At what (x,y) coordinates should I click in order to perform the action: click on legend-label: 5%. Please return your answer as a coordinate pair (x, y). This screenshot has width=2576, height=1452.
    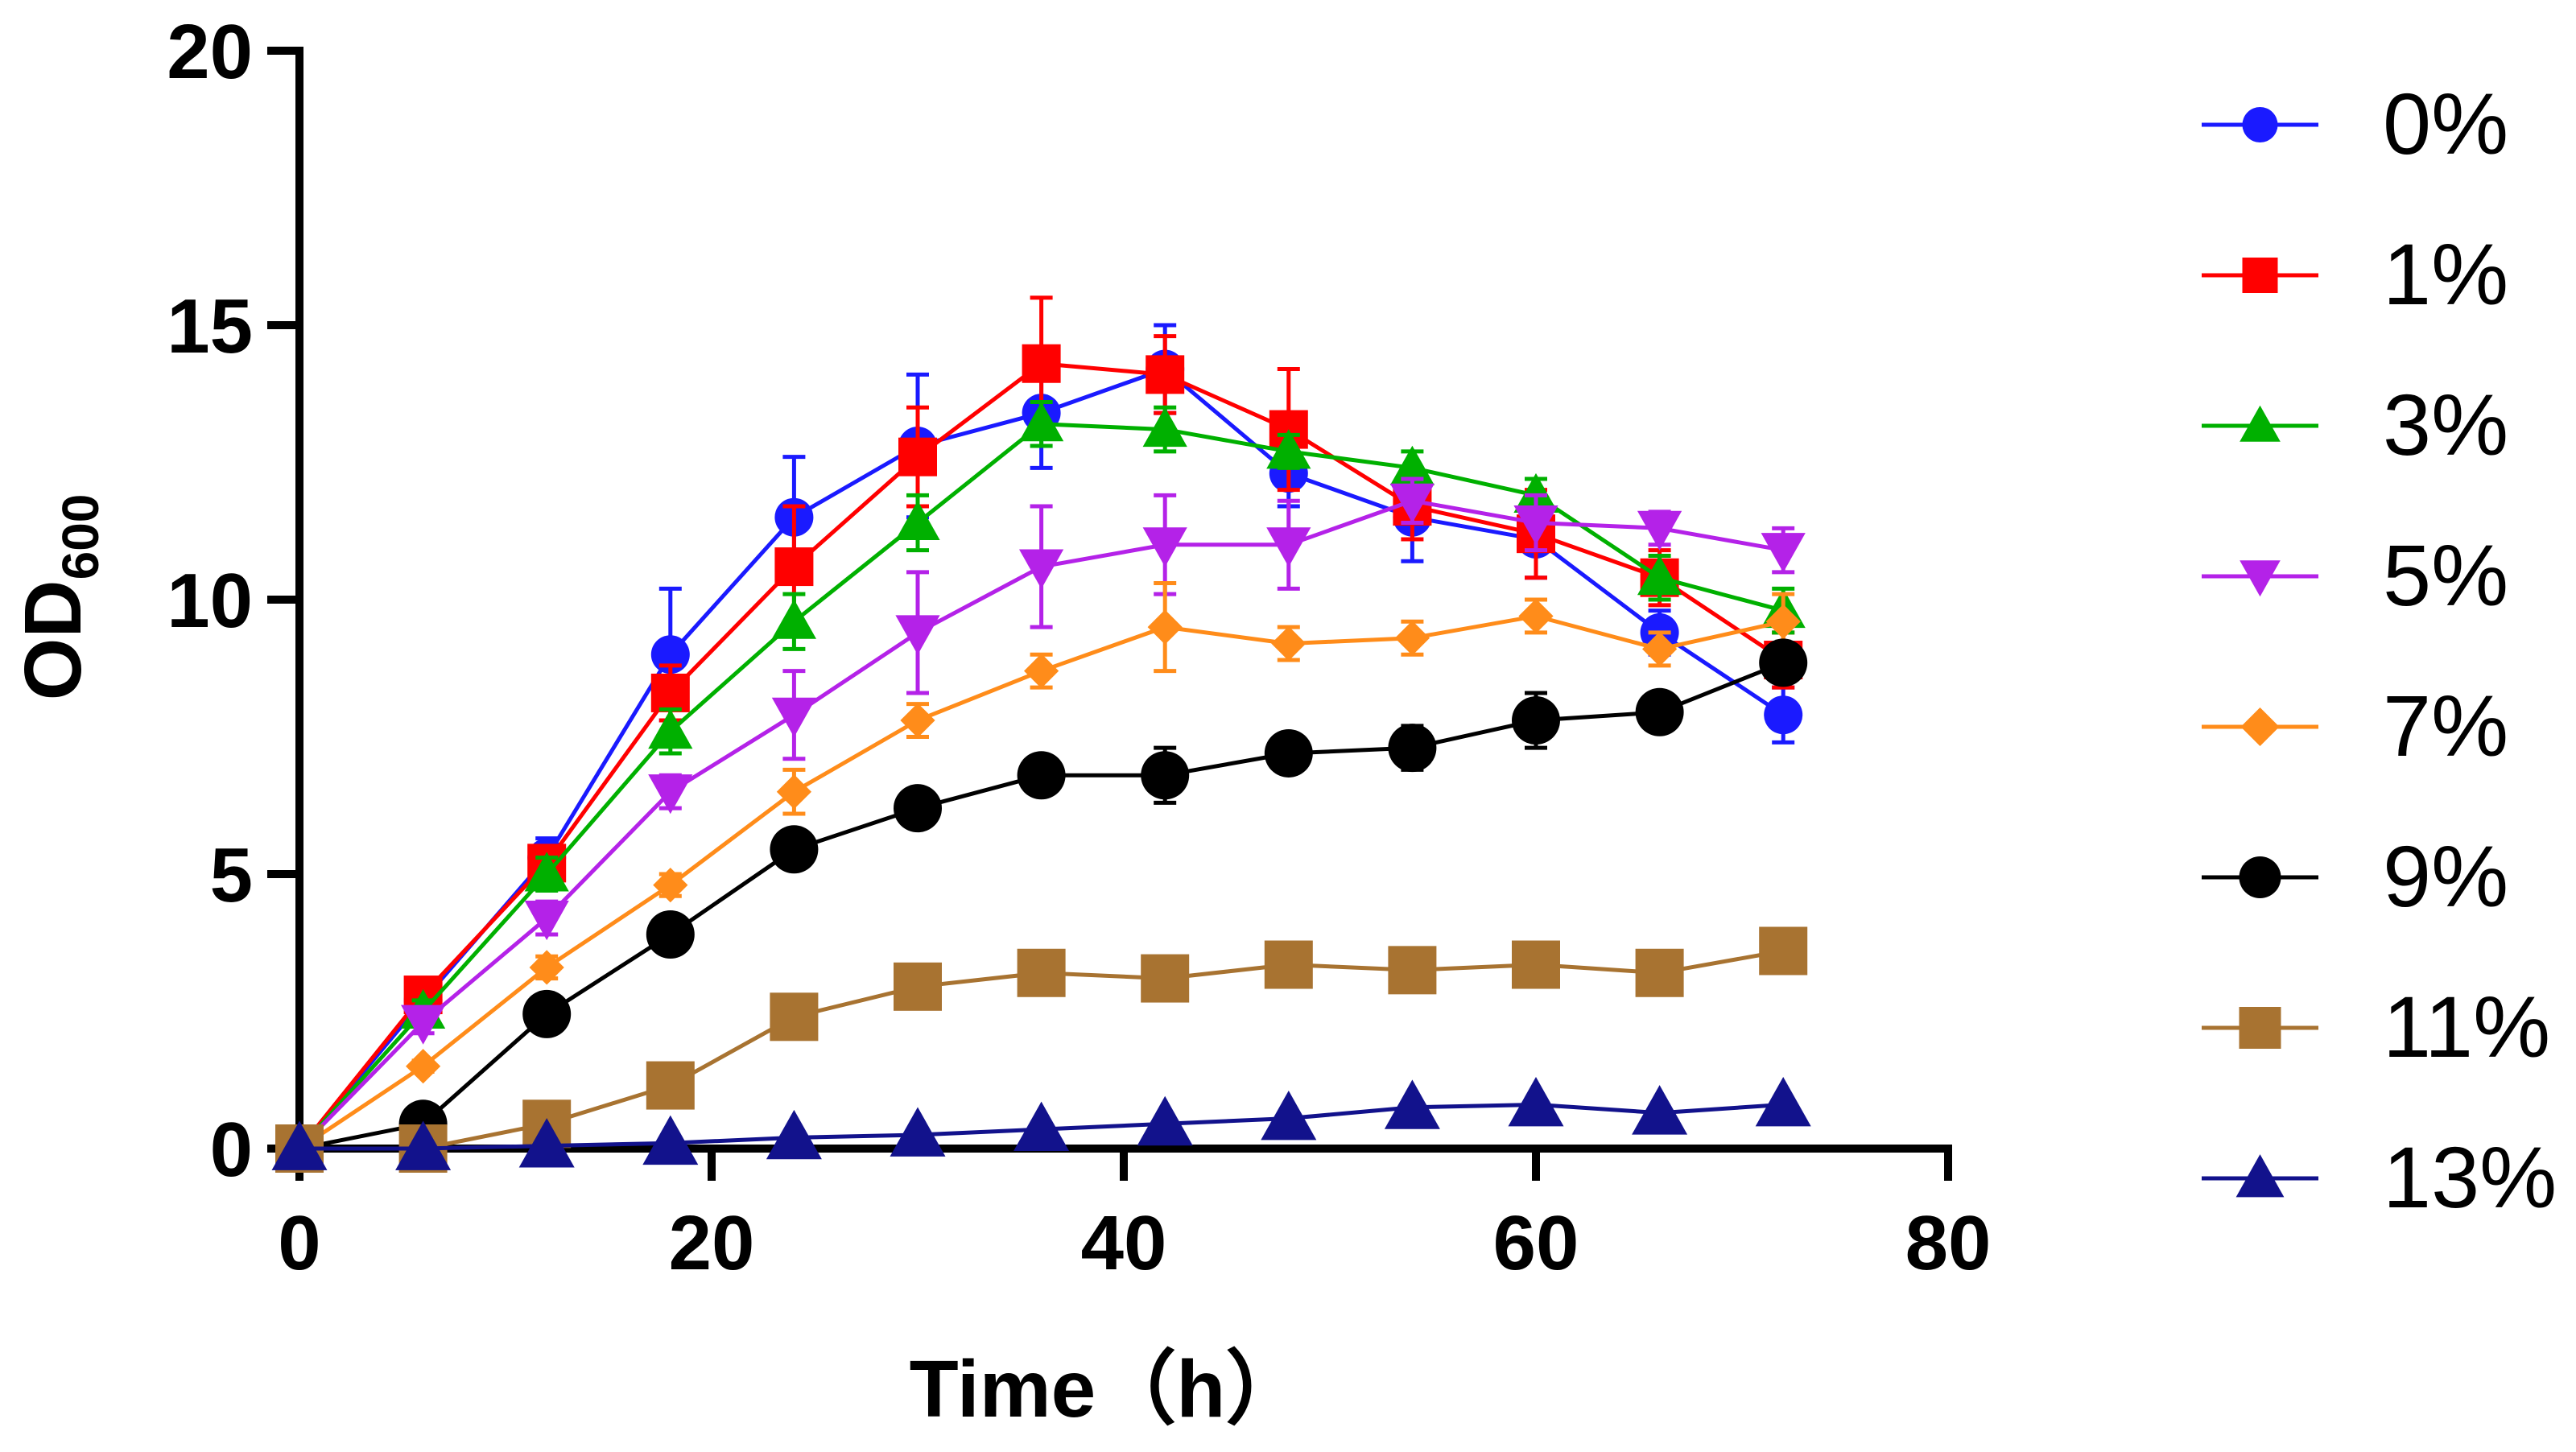
    Looking at the image, I should click on (2445, 575).